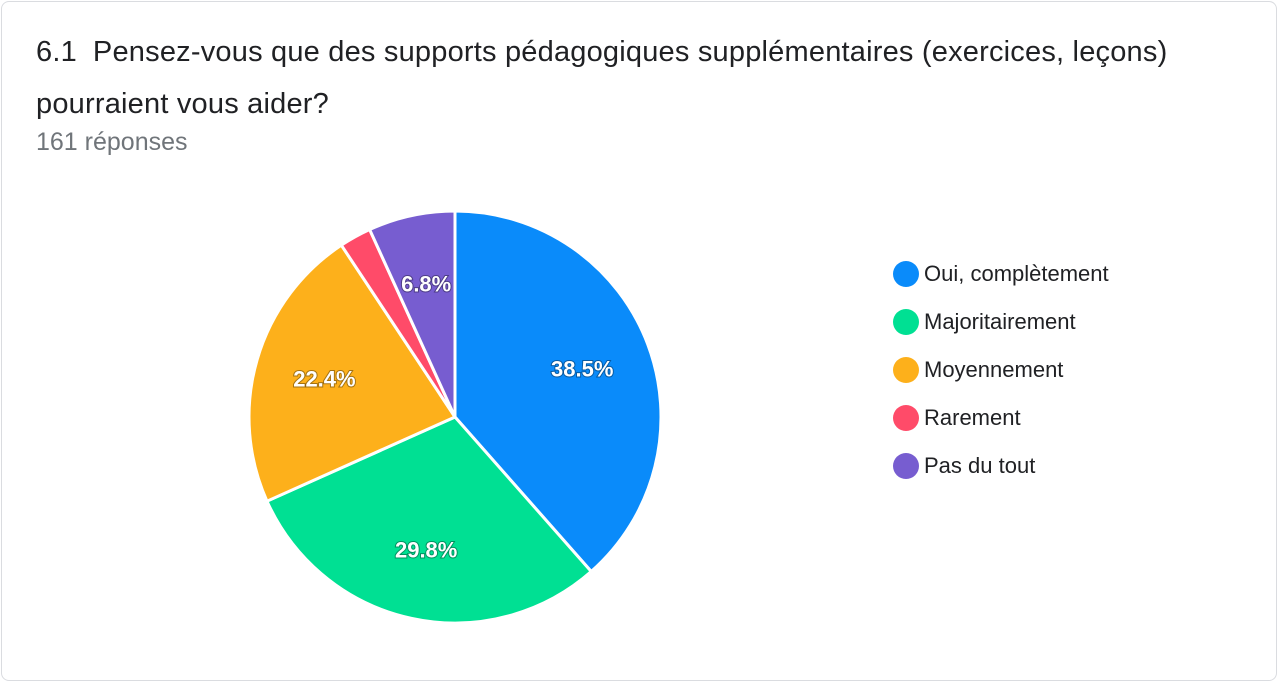 This screenshot has width=1280, height=684. I want to click on legend-item-pas-du-tout: Pas du tout, so click(1001, 466).